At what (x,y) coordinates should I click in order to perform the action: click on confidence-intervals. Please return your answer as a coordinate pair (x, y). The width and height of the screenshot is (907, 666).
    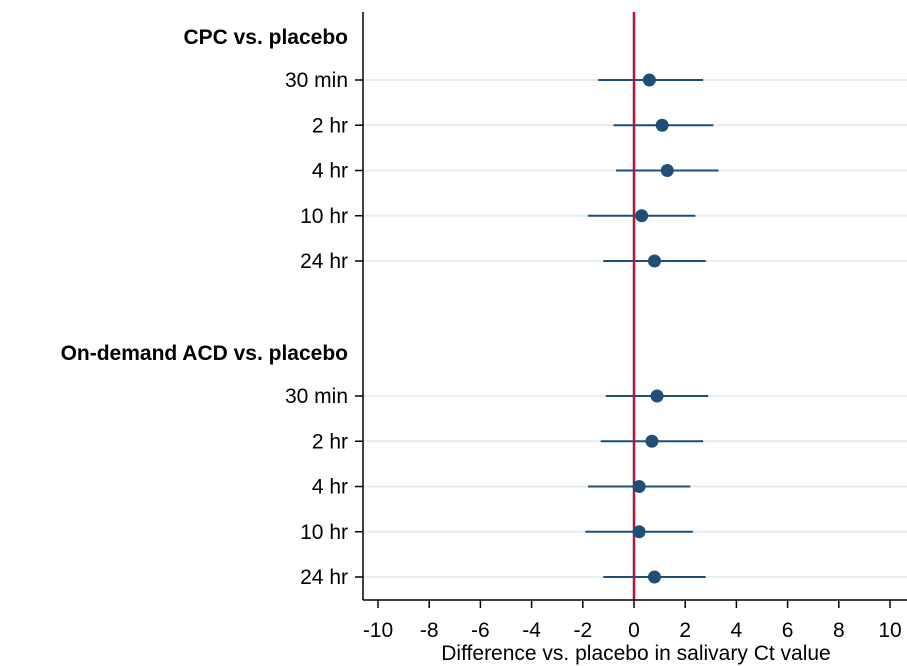
    Looking at the image, I should click on (652, 328).